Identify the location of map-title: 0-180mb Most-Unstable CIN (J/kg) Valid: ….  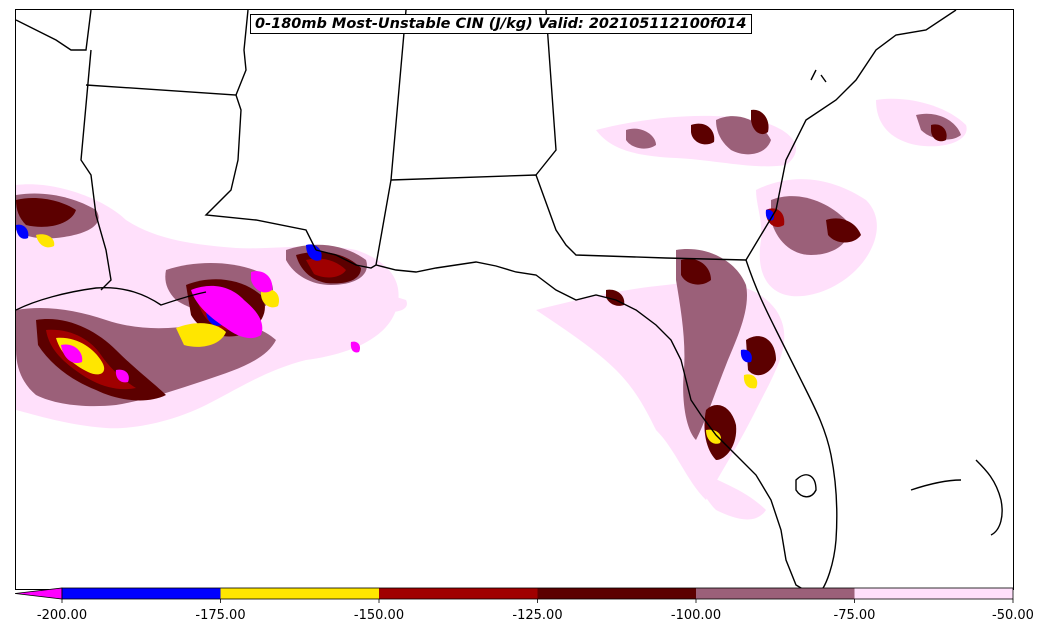
(501, 24).